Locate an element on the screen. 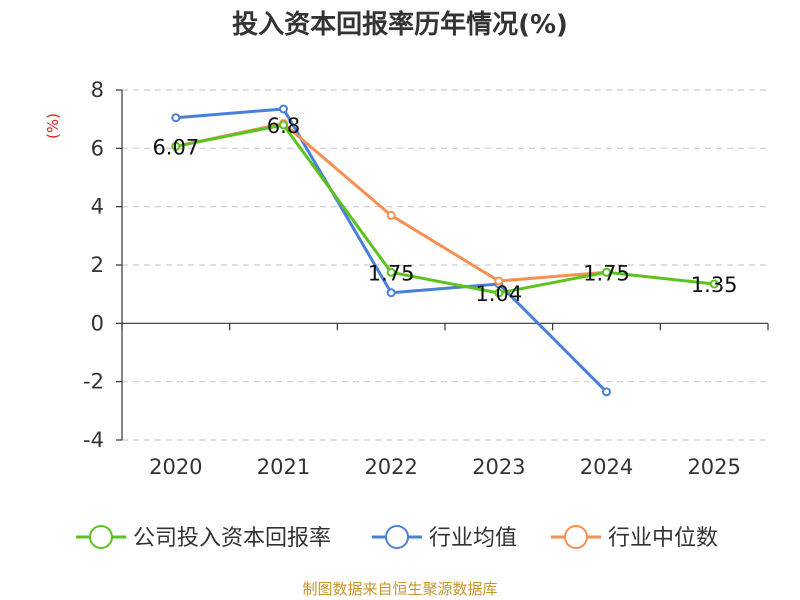 The width and height of the screenshot is (800, 600). legend-label-2: 行业中位数 is located at coordinates (663, 538).